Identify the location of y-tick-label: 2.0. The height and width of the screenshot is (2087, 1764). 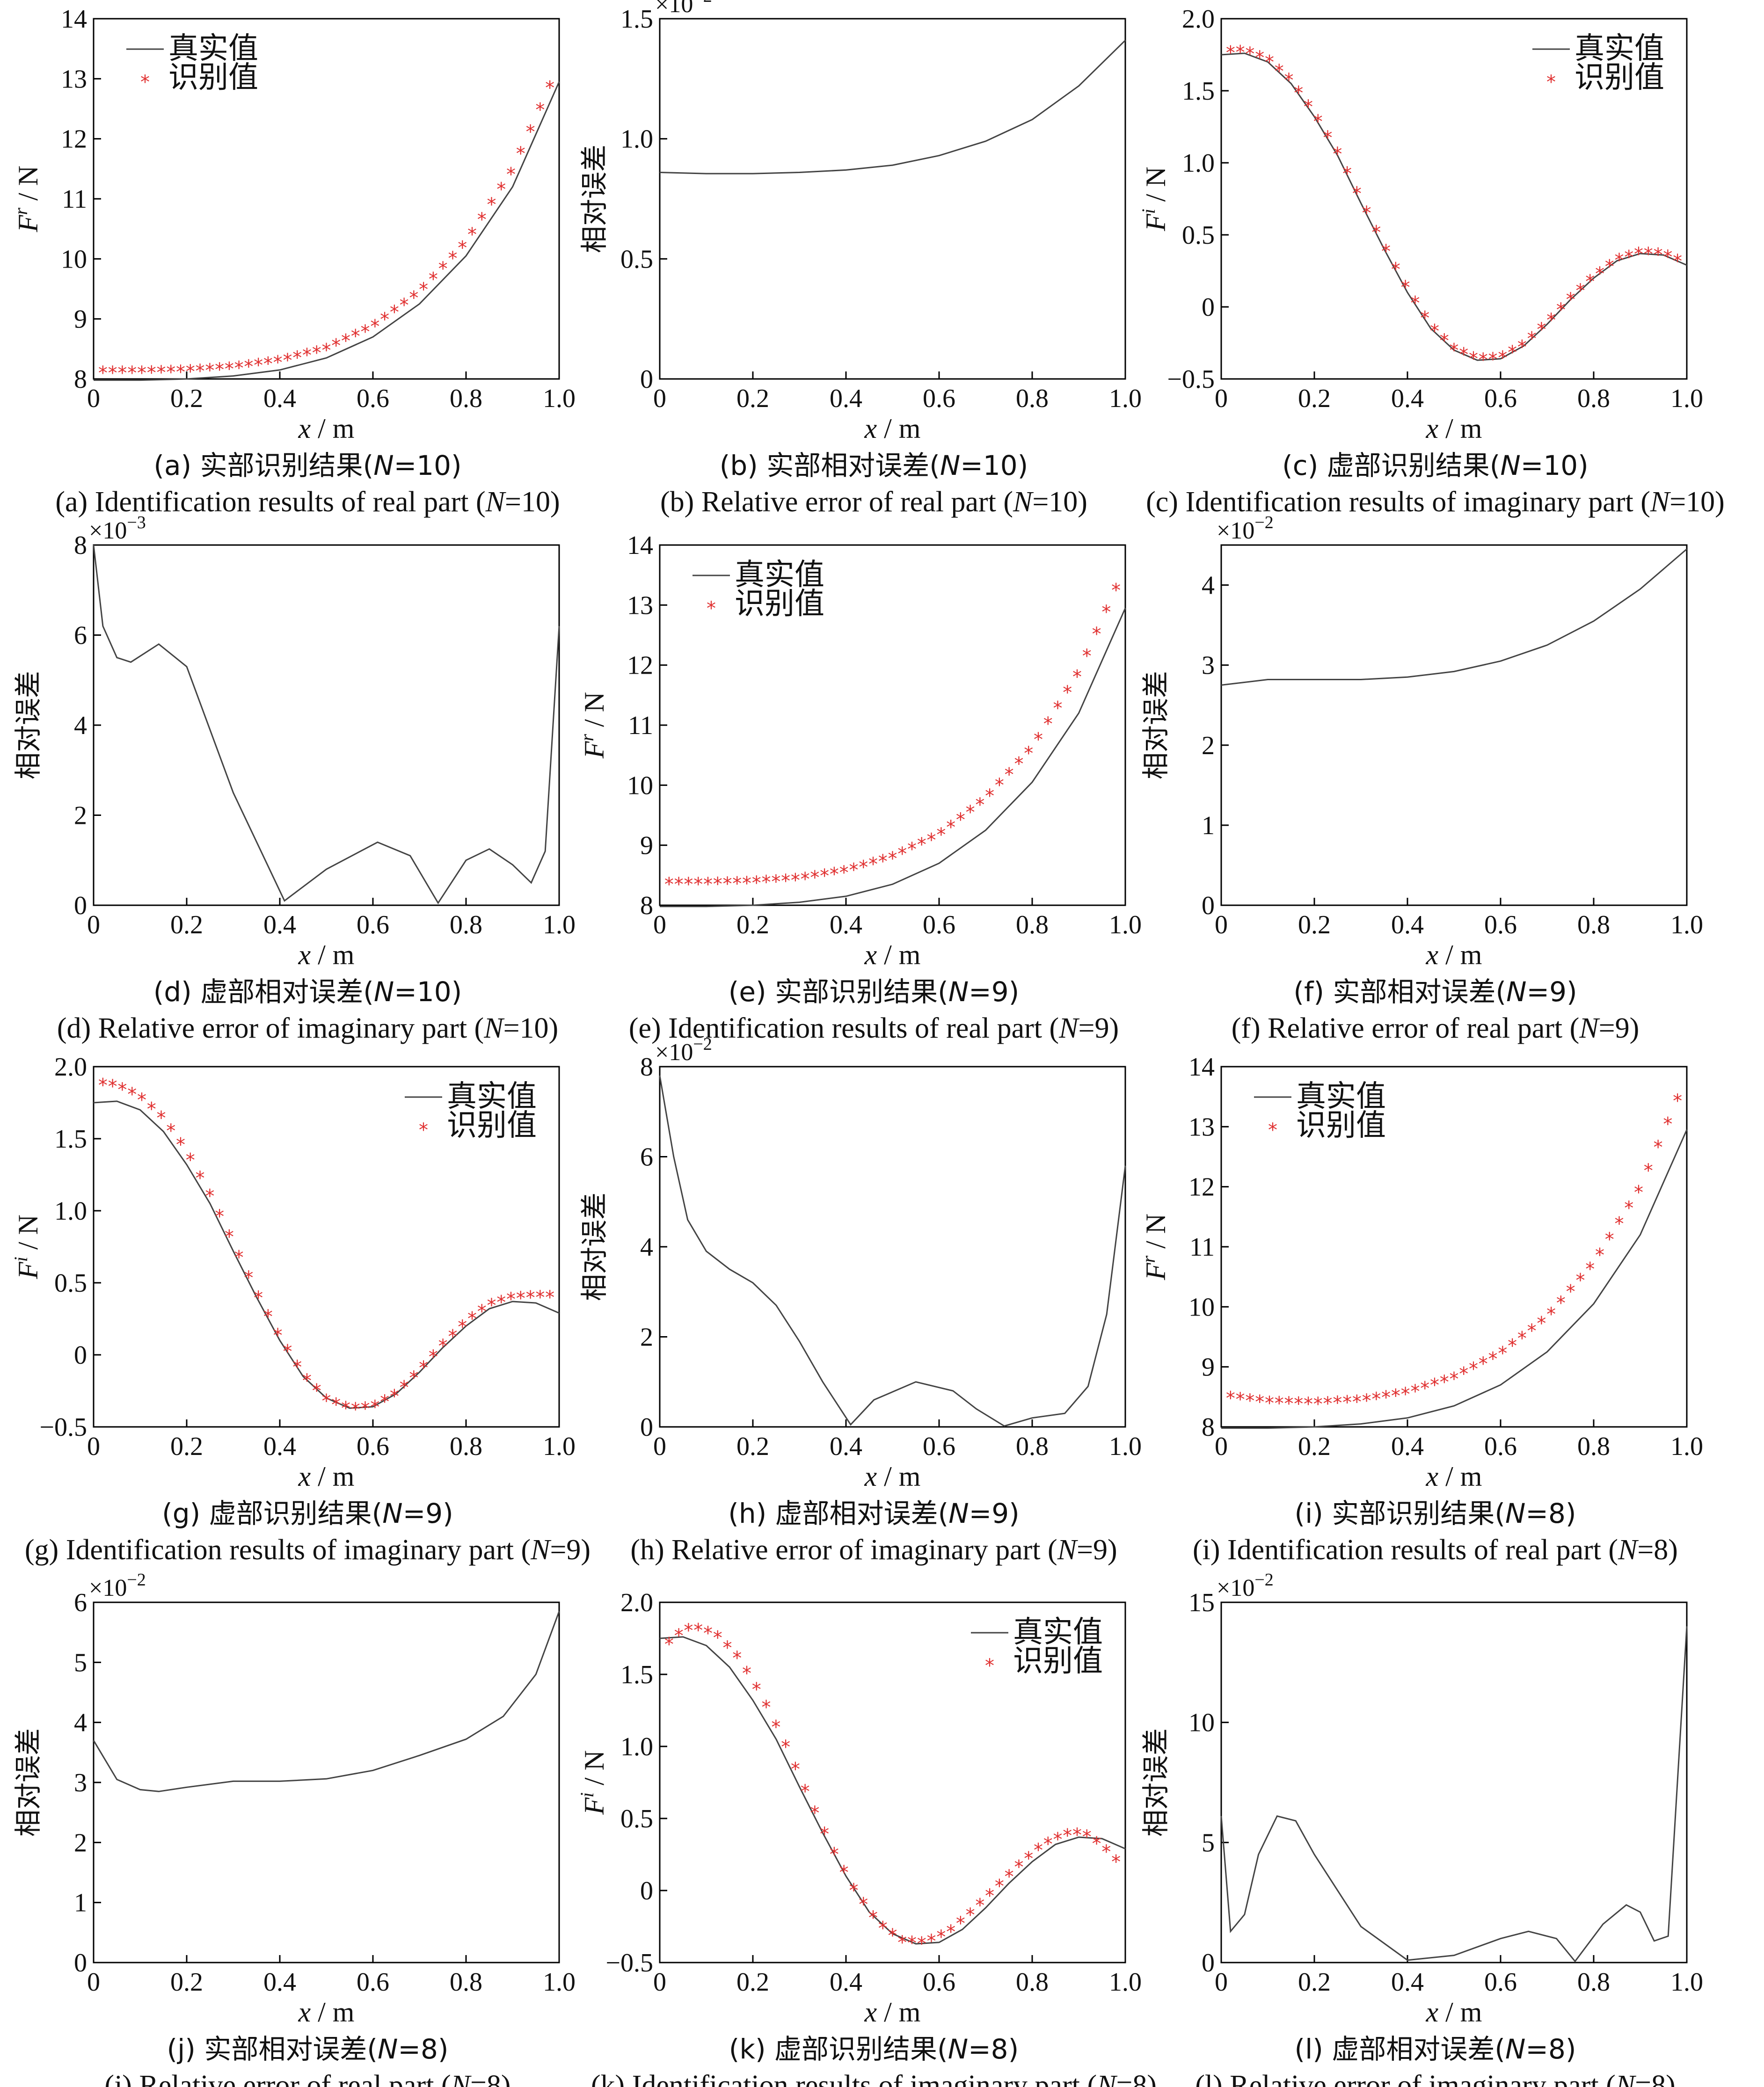
(1198, 19).